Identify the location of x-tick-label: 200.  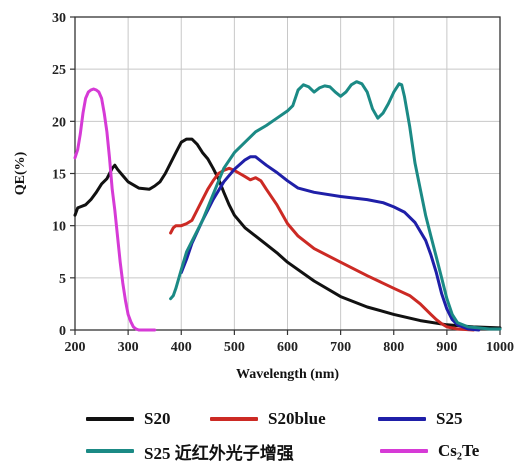
(75, 347).